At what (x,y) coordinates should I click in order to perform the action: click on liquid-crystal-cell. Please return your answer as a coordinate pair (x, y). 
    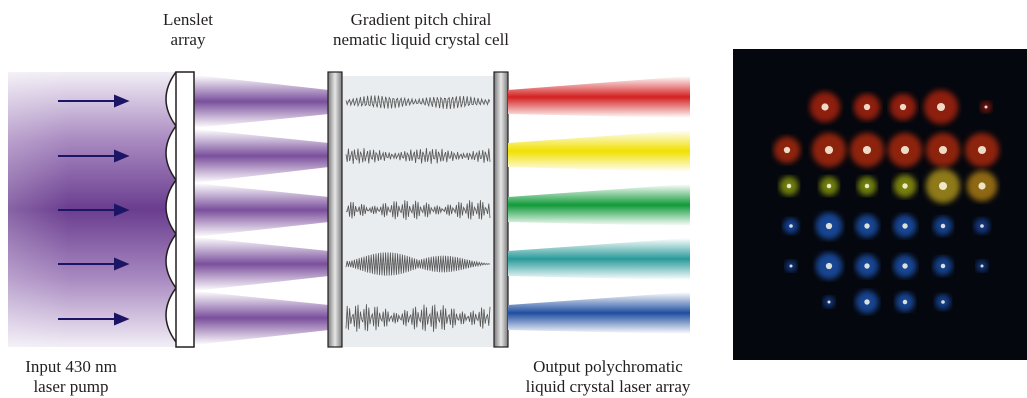
    Looking at the image, I should click on (418, 209).